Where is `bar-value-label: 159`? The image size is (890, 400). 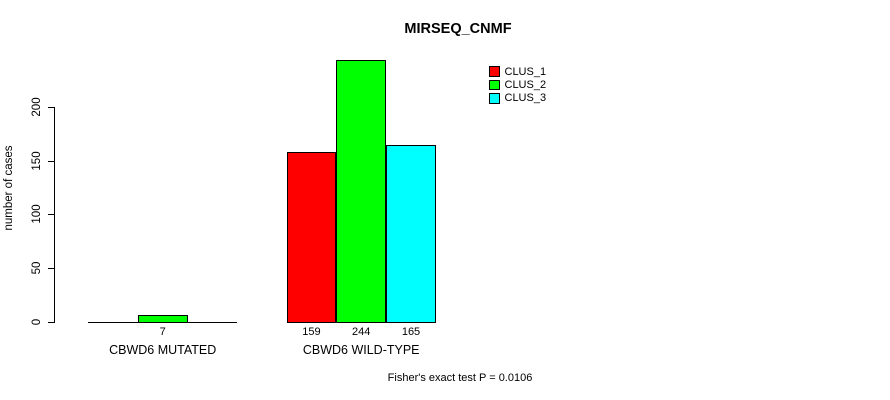
bar-value-label: 159 is located at coordinates (311, 332).